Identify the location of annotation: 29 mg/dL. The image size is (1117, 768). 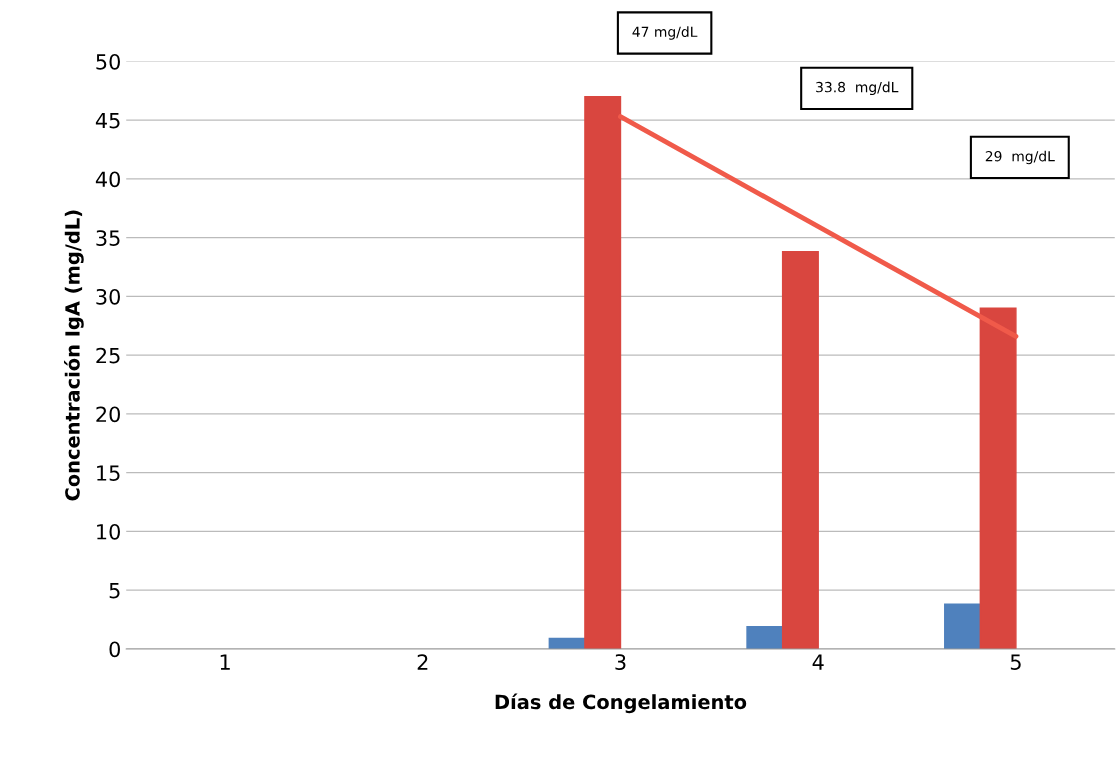
(1020, 157).